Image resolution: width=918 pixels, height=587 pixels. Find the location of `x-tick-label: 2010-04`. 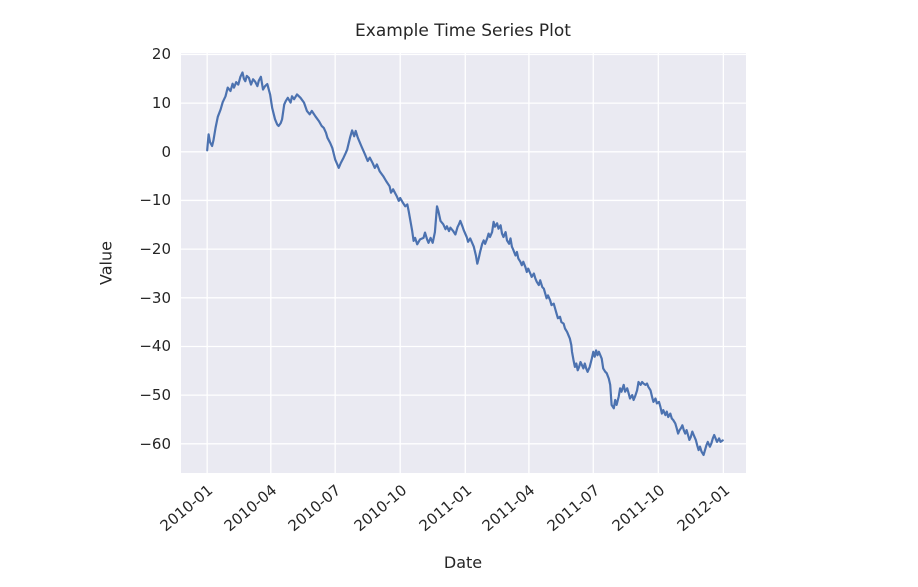

x-tick-label: 2010-04 is located at coordinates (250, 508).